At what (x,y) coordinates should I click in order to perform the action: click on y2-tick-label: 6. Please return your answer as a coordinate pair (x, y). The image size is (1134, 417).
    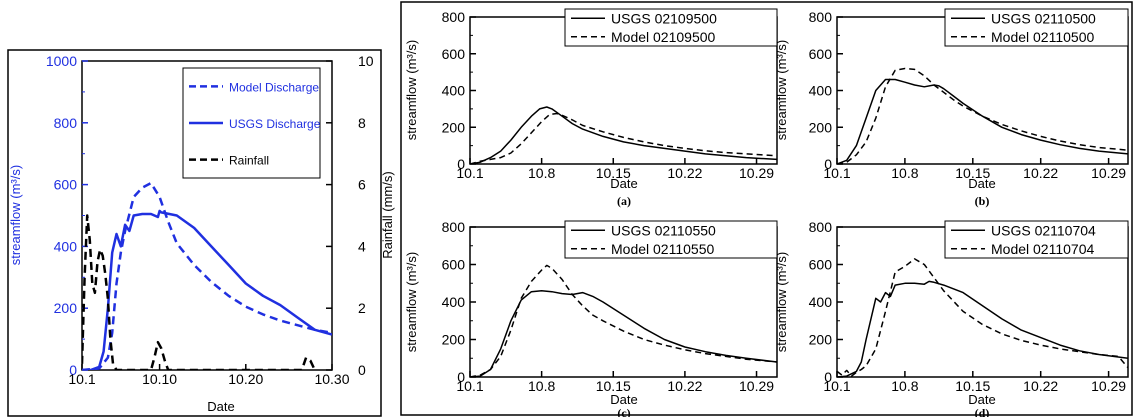
    Looking at the image, I should click on (362, 185).